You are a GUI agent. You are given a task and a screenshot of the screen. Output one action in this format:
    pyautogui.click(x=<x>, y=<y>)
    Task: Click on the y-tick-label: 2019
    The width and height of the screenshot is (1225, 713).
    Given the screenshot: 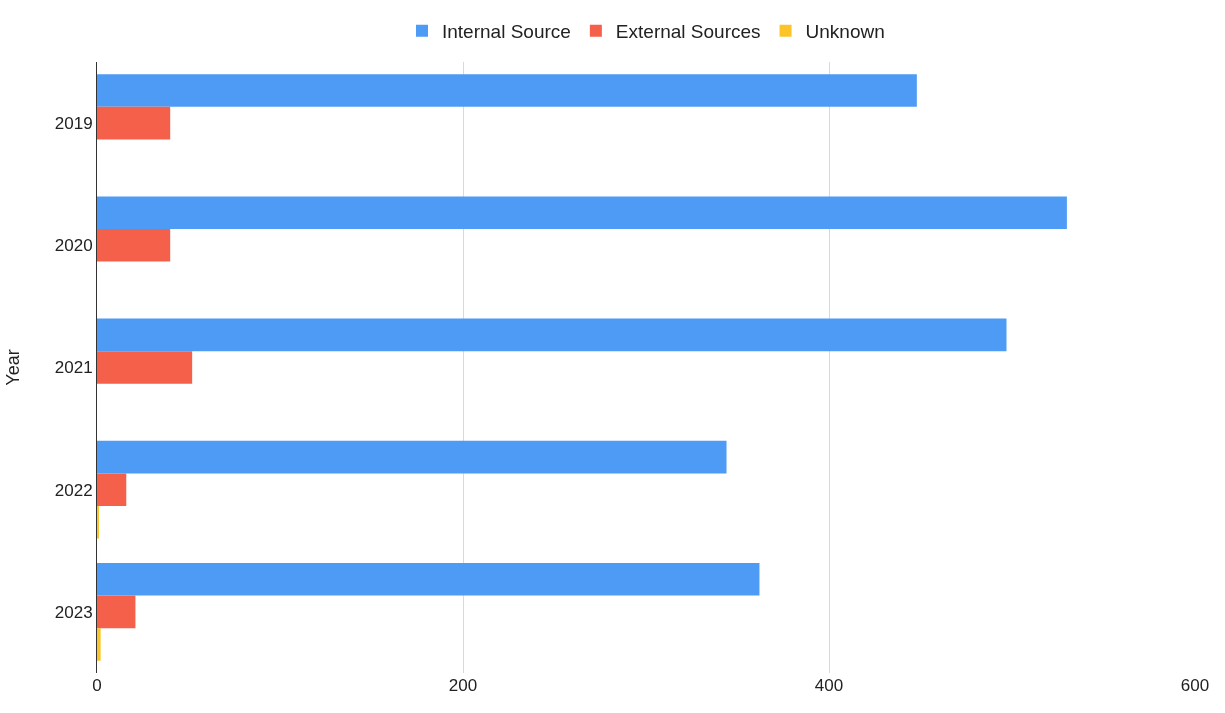 What is the action you would take?
    pyautogui.click(x=73, y=124)
    